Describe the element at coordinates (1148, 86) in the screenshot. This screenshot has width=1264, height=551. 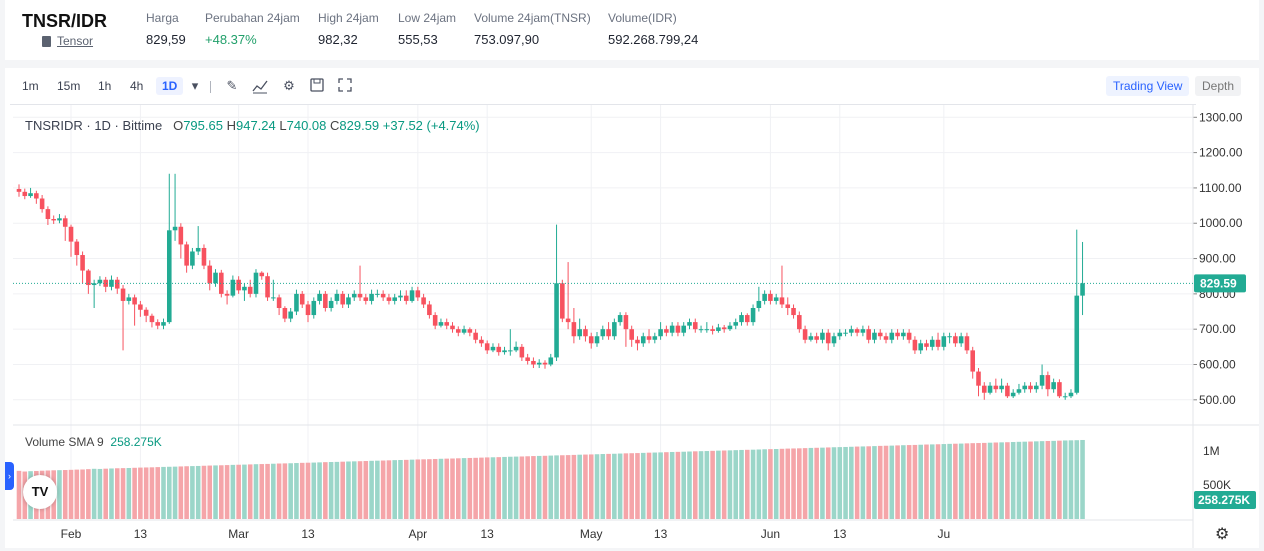
I see `trading-view-button: Trading View` at that location.